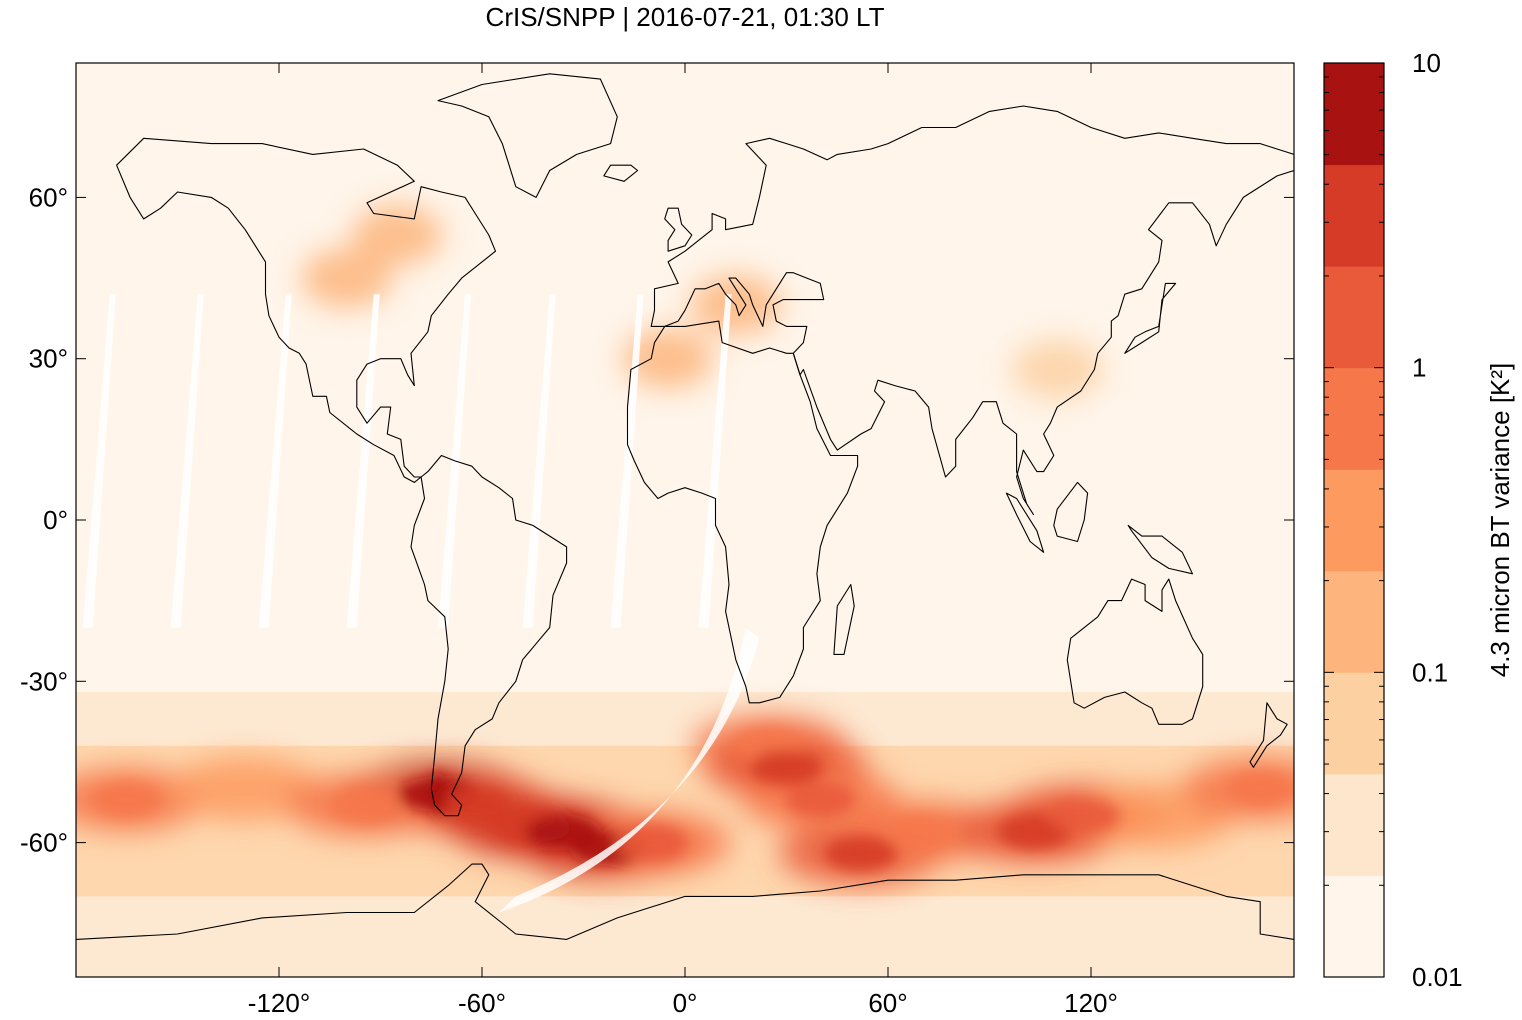 The height and width of the screenshot is (1020, 1522). Describe the element at coordinates (1150, 318) in the screenshot. I see `coastline-japan` at that location.